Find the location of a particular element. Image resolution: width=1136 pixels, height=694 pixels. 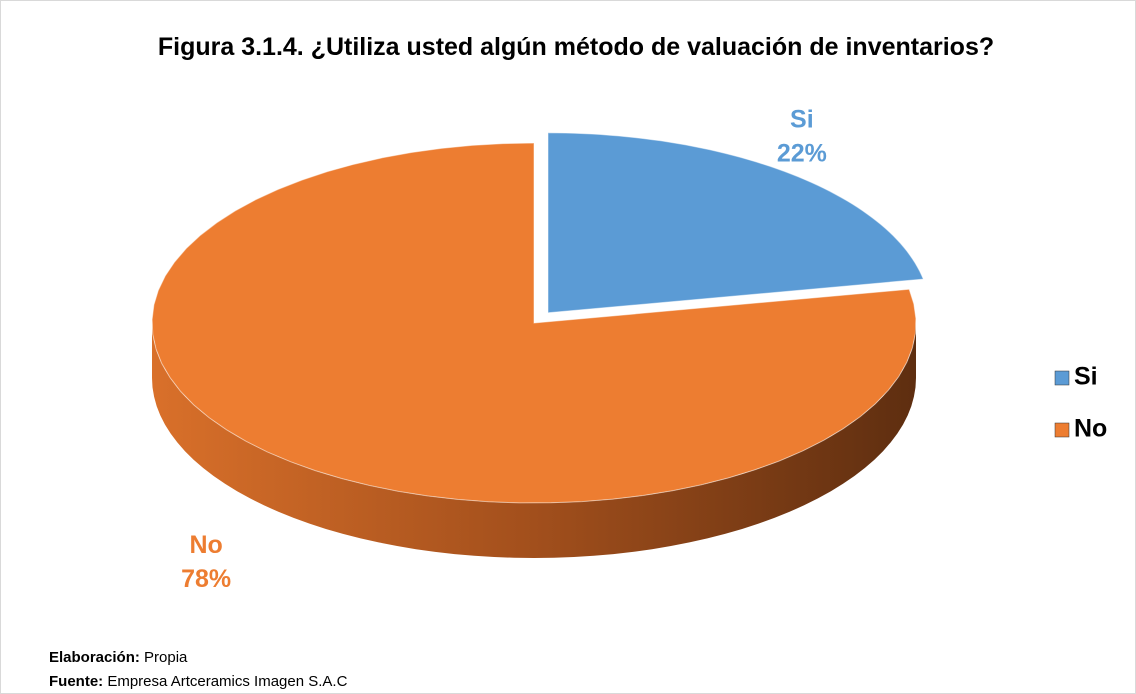

slice is located at coordinates (736, 223).